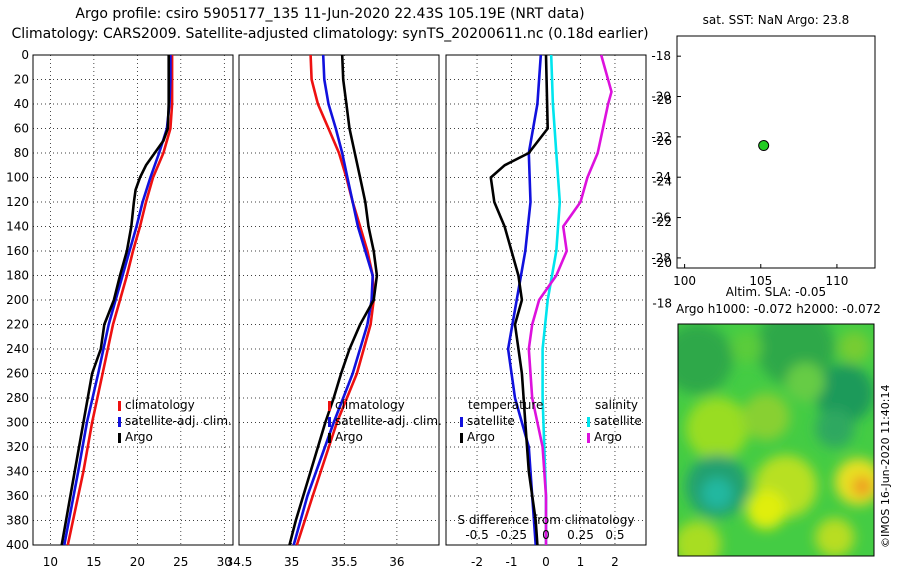 The height and width of the screenshot is (580, 900). What do you see at coordinates (178, 421) in the screenshot?
I see `legend-0-1-label: satellite-adj. clim.` at bounding box center [178, 421].